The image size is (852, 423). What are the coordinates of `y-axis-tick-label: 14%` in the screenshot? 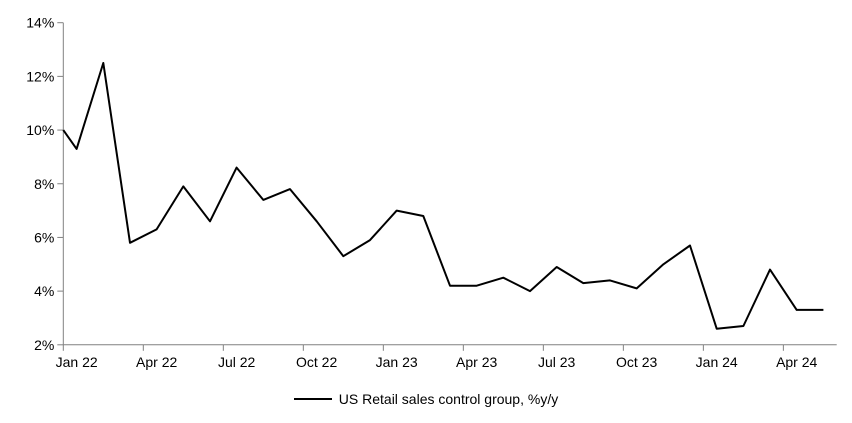 It's located at (40, 23).